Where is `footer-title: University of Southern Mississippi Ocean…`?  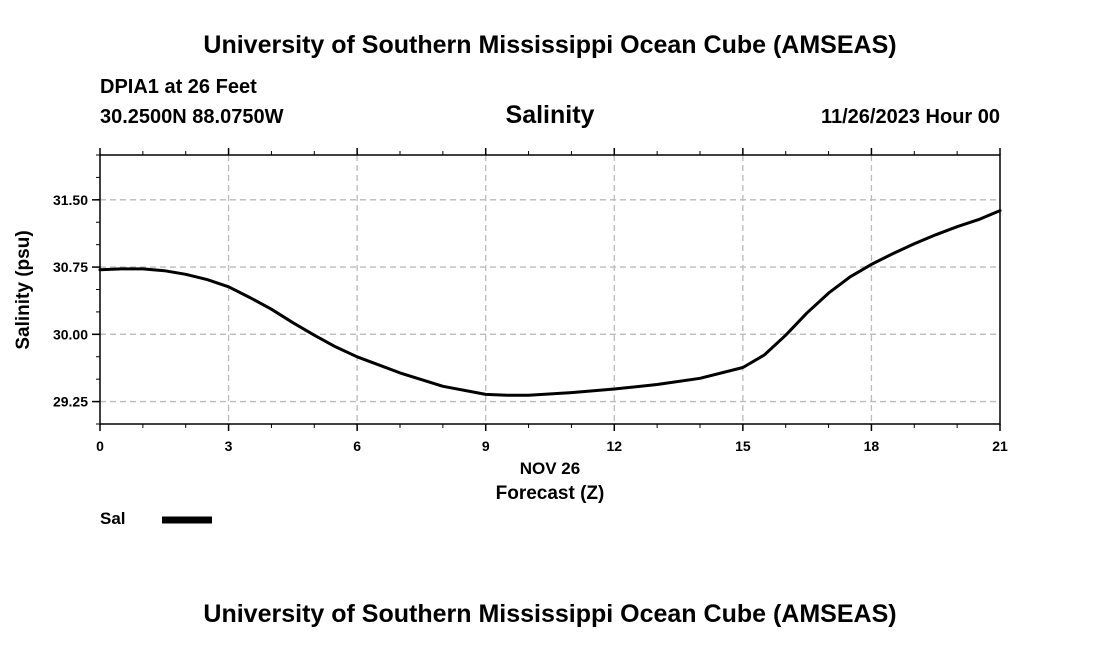
footer-title: University of Southern Mississippi Ocean… is located at coordinates (550, 614).